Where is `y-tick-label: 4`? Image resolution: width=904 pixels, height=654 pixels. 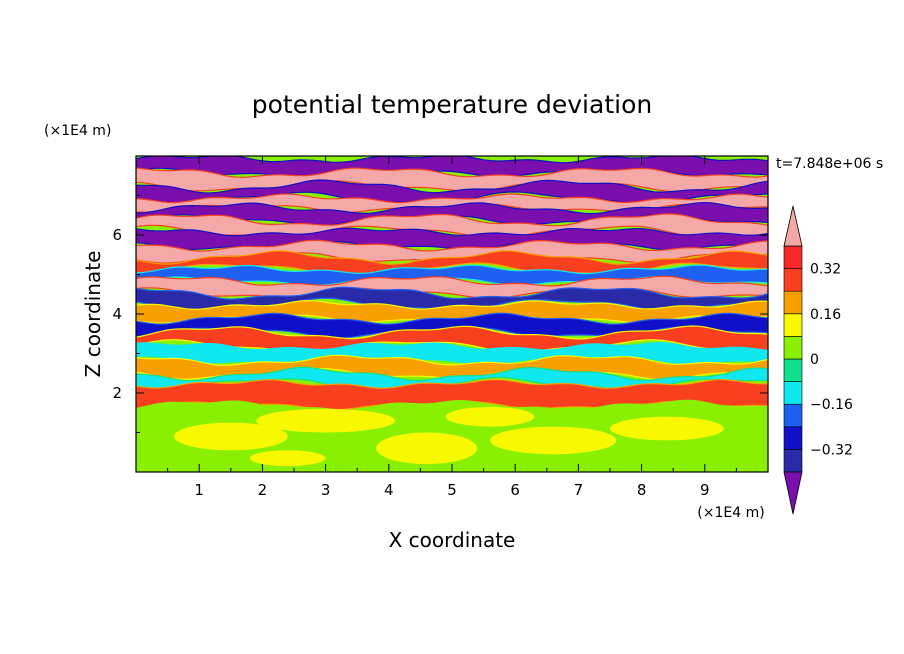
y-tick-label: 4 is located at coordinates (117, 314).